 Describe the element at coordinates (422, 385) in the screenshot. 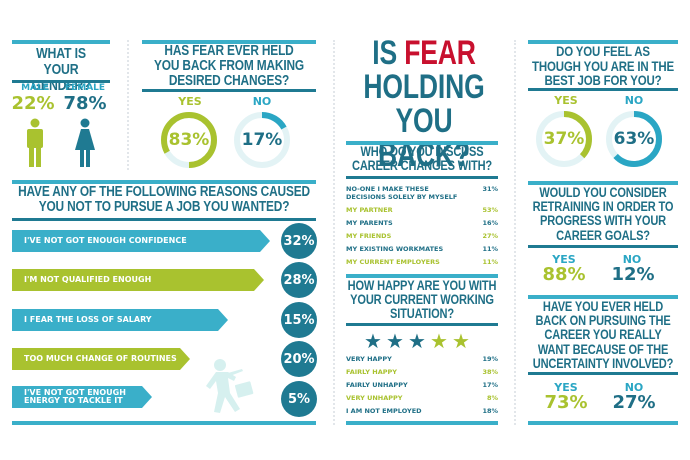

I see `happy-row: FAIRLY UNHAPPY 17%` at that location.